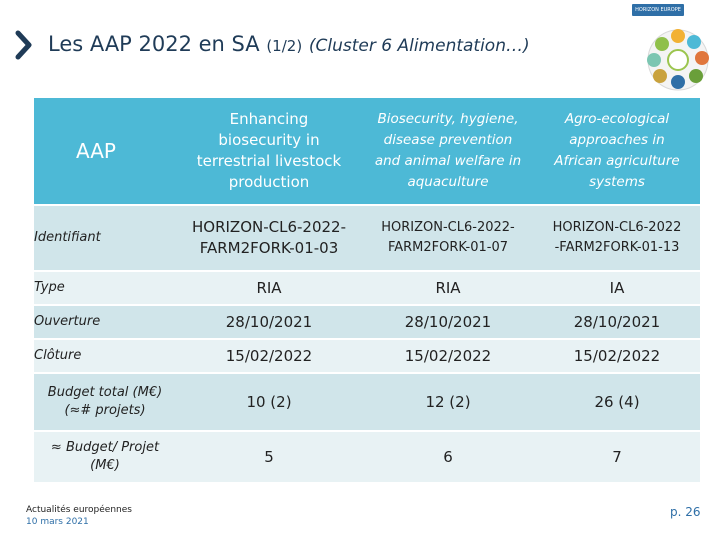 The width and height of the screenshot is (720, 540). What do you see at coordinates (617, 247) in the screenshot?
I see `cell-text: -FARM2FORK-01-13` at bounding box center [617, 247].